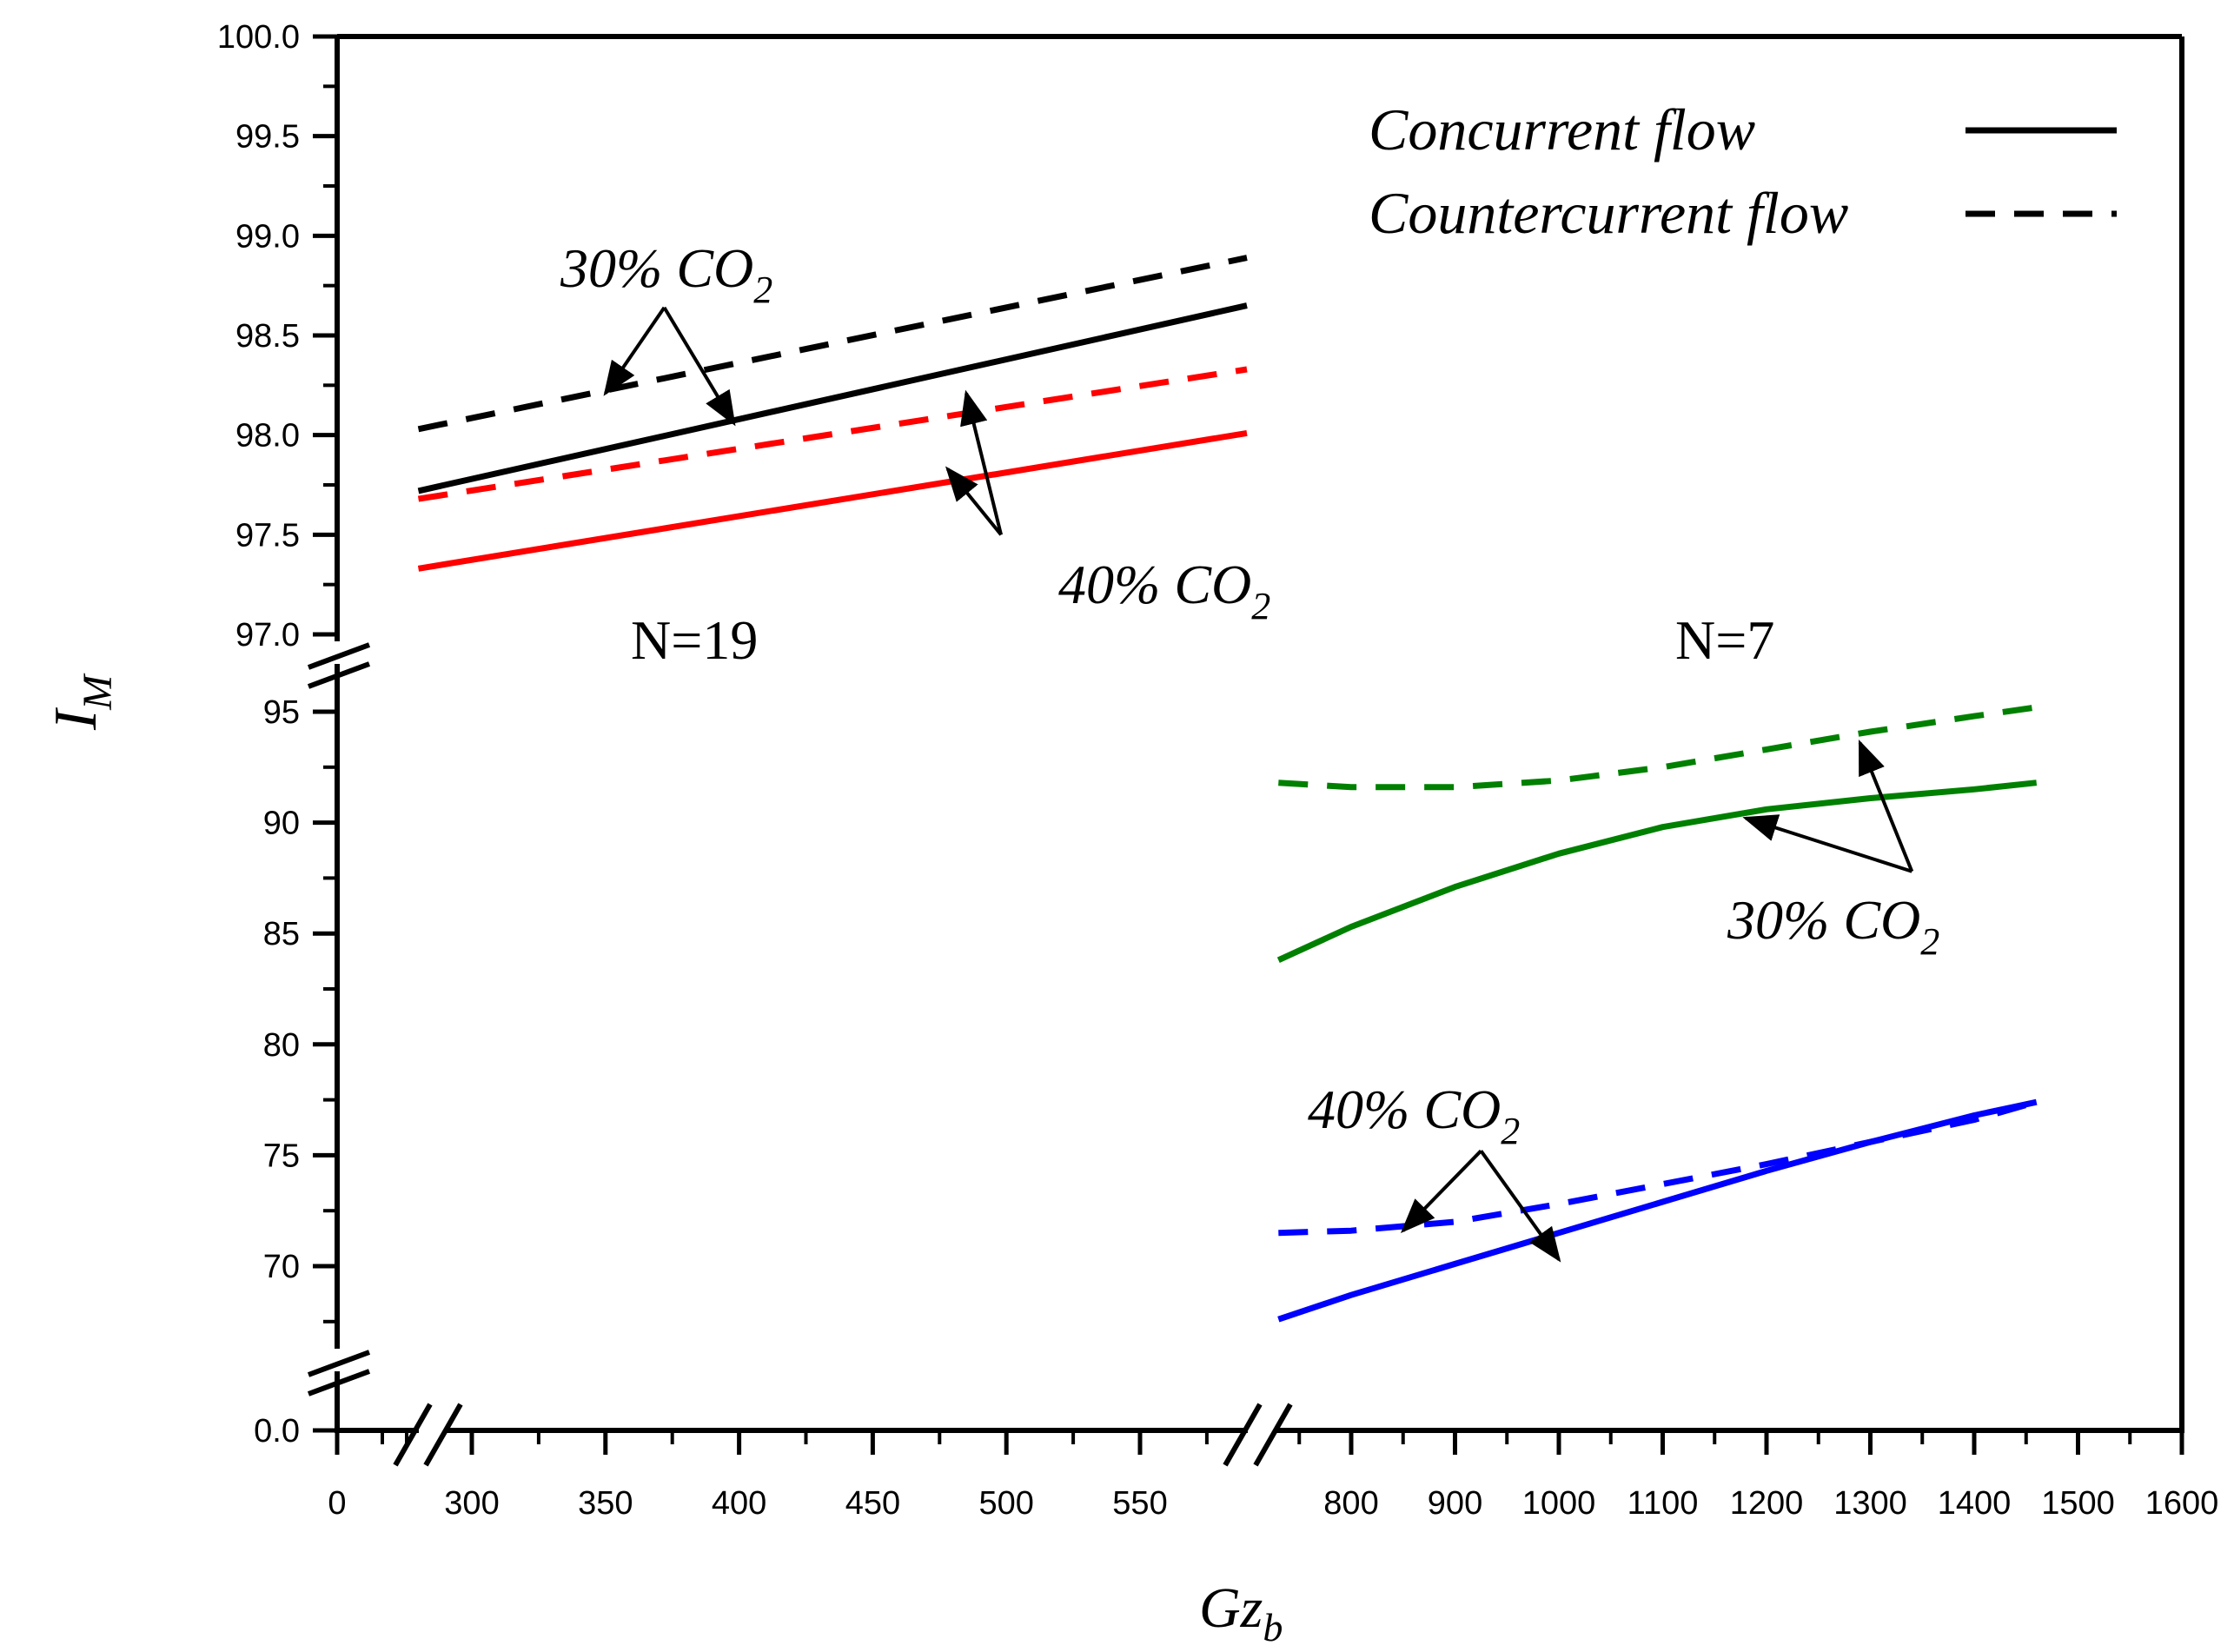 Image resolution: width=2234 pixels, height=1652 pixels. What do you see at coordinates (2182, 1503) in the screenshot?
I see `x-tick-label-15: 1600` at bounding box center [2182, 1503].